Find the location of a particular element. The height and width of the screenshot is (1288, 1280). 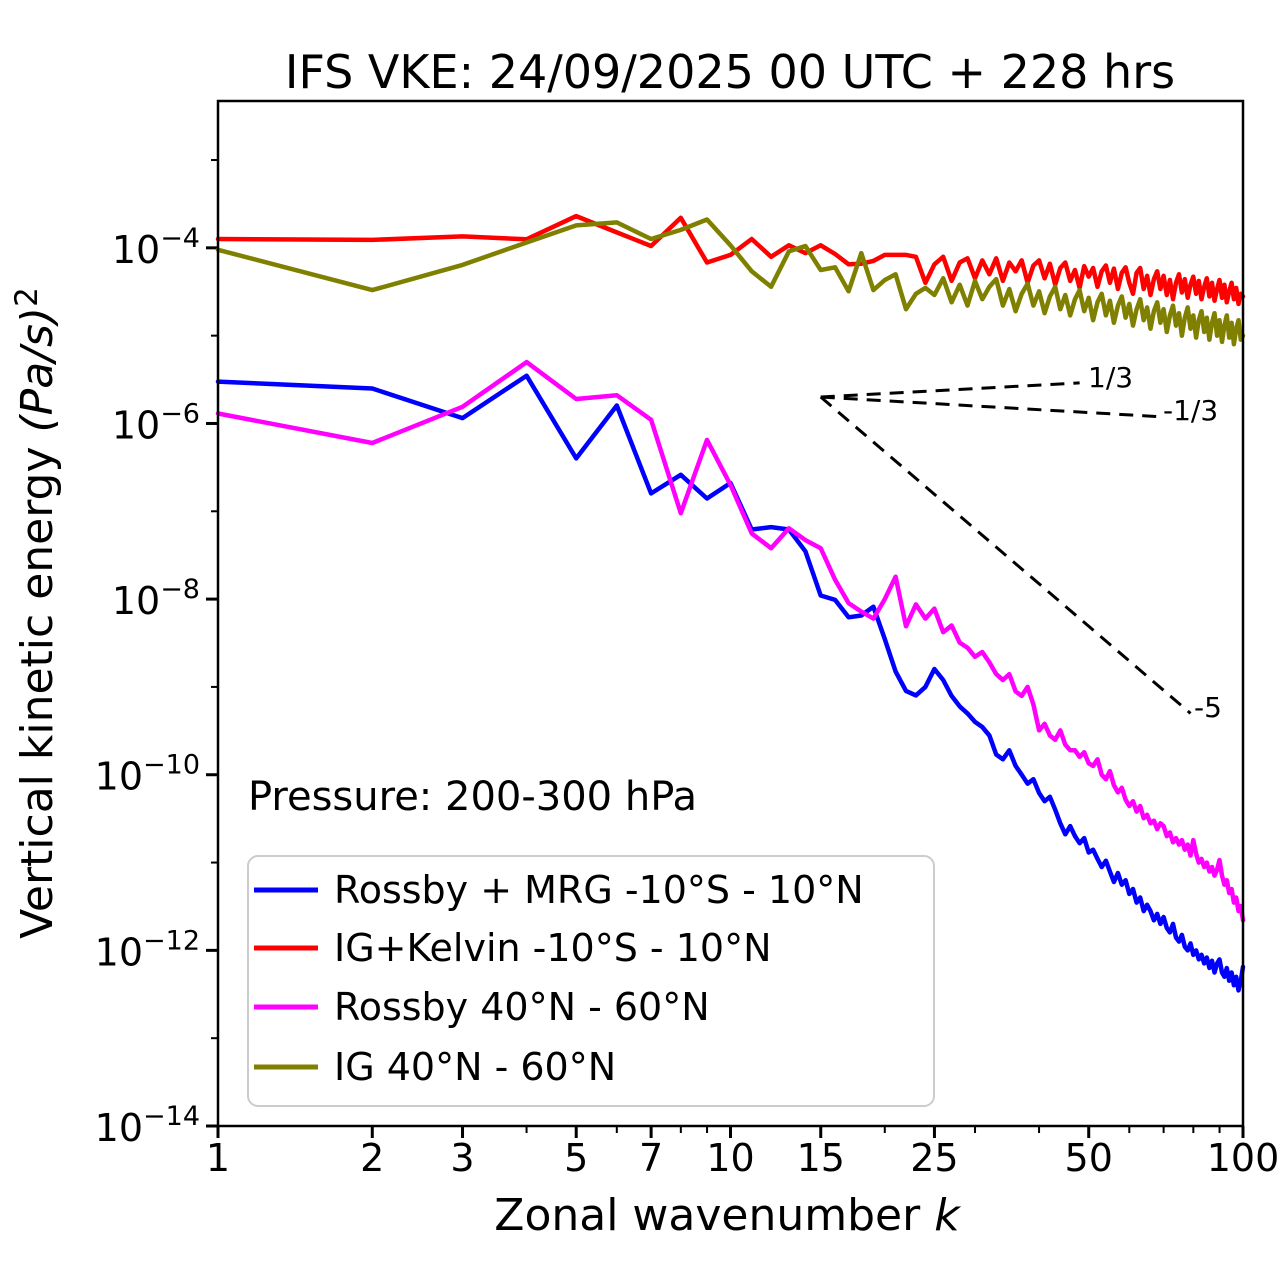

legend-box is located at coordinates (591, 981).